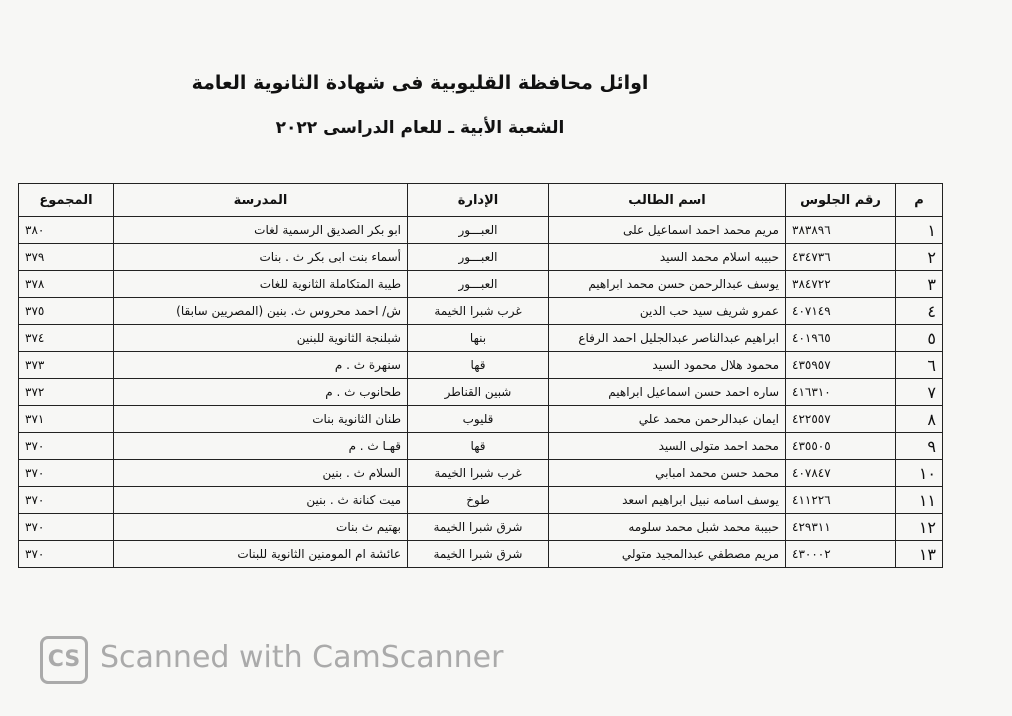  What do you see at coordinates (260, 446) in the screenshot?
I see `table-cell: قهـا ث . م` at bounding box center [260, 446].